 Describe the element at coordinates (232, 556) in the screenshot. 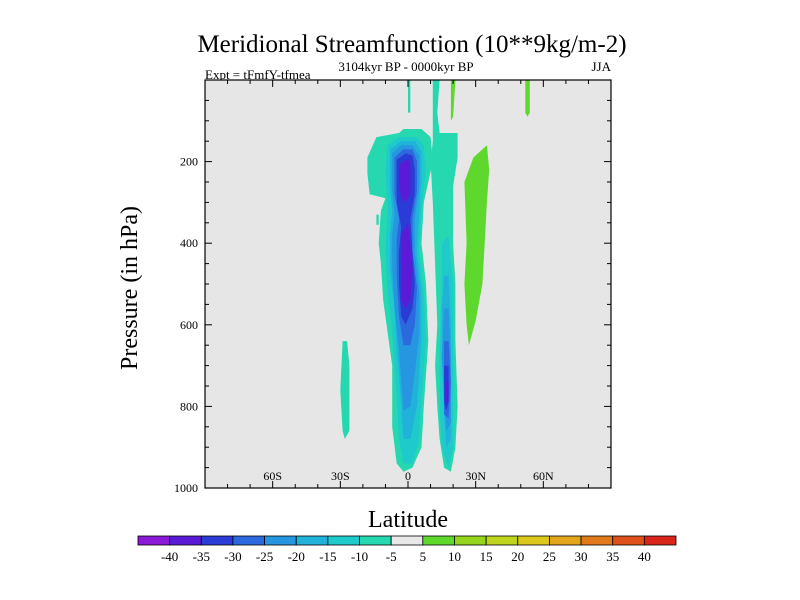

I see `colorbar-label: -30` at that location.